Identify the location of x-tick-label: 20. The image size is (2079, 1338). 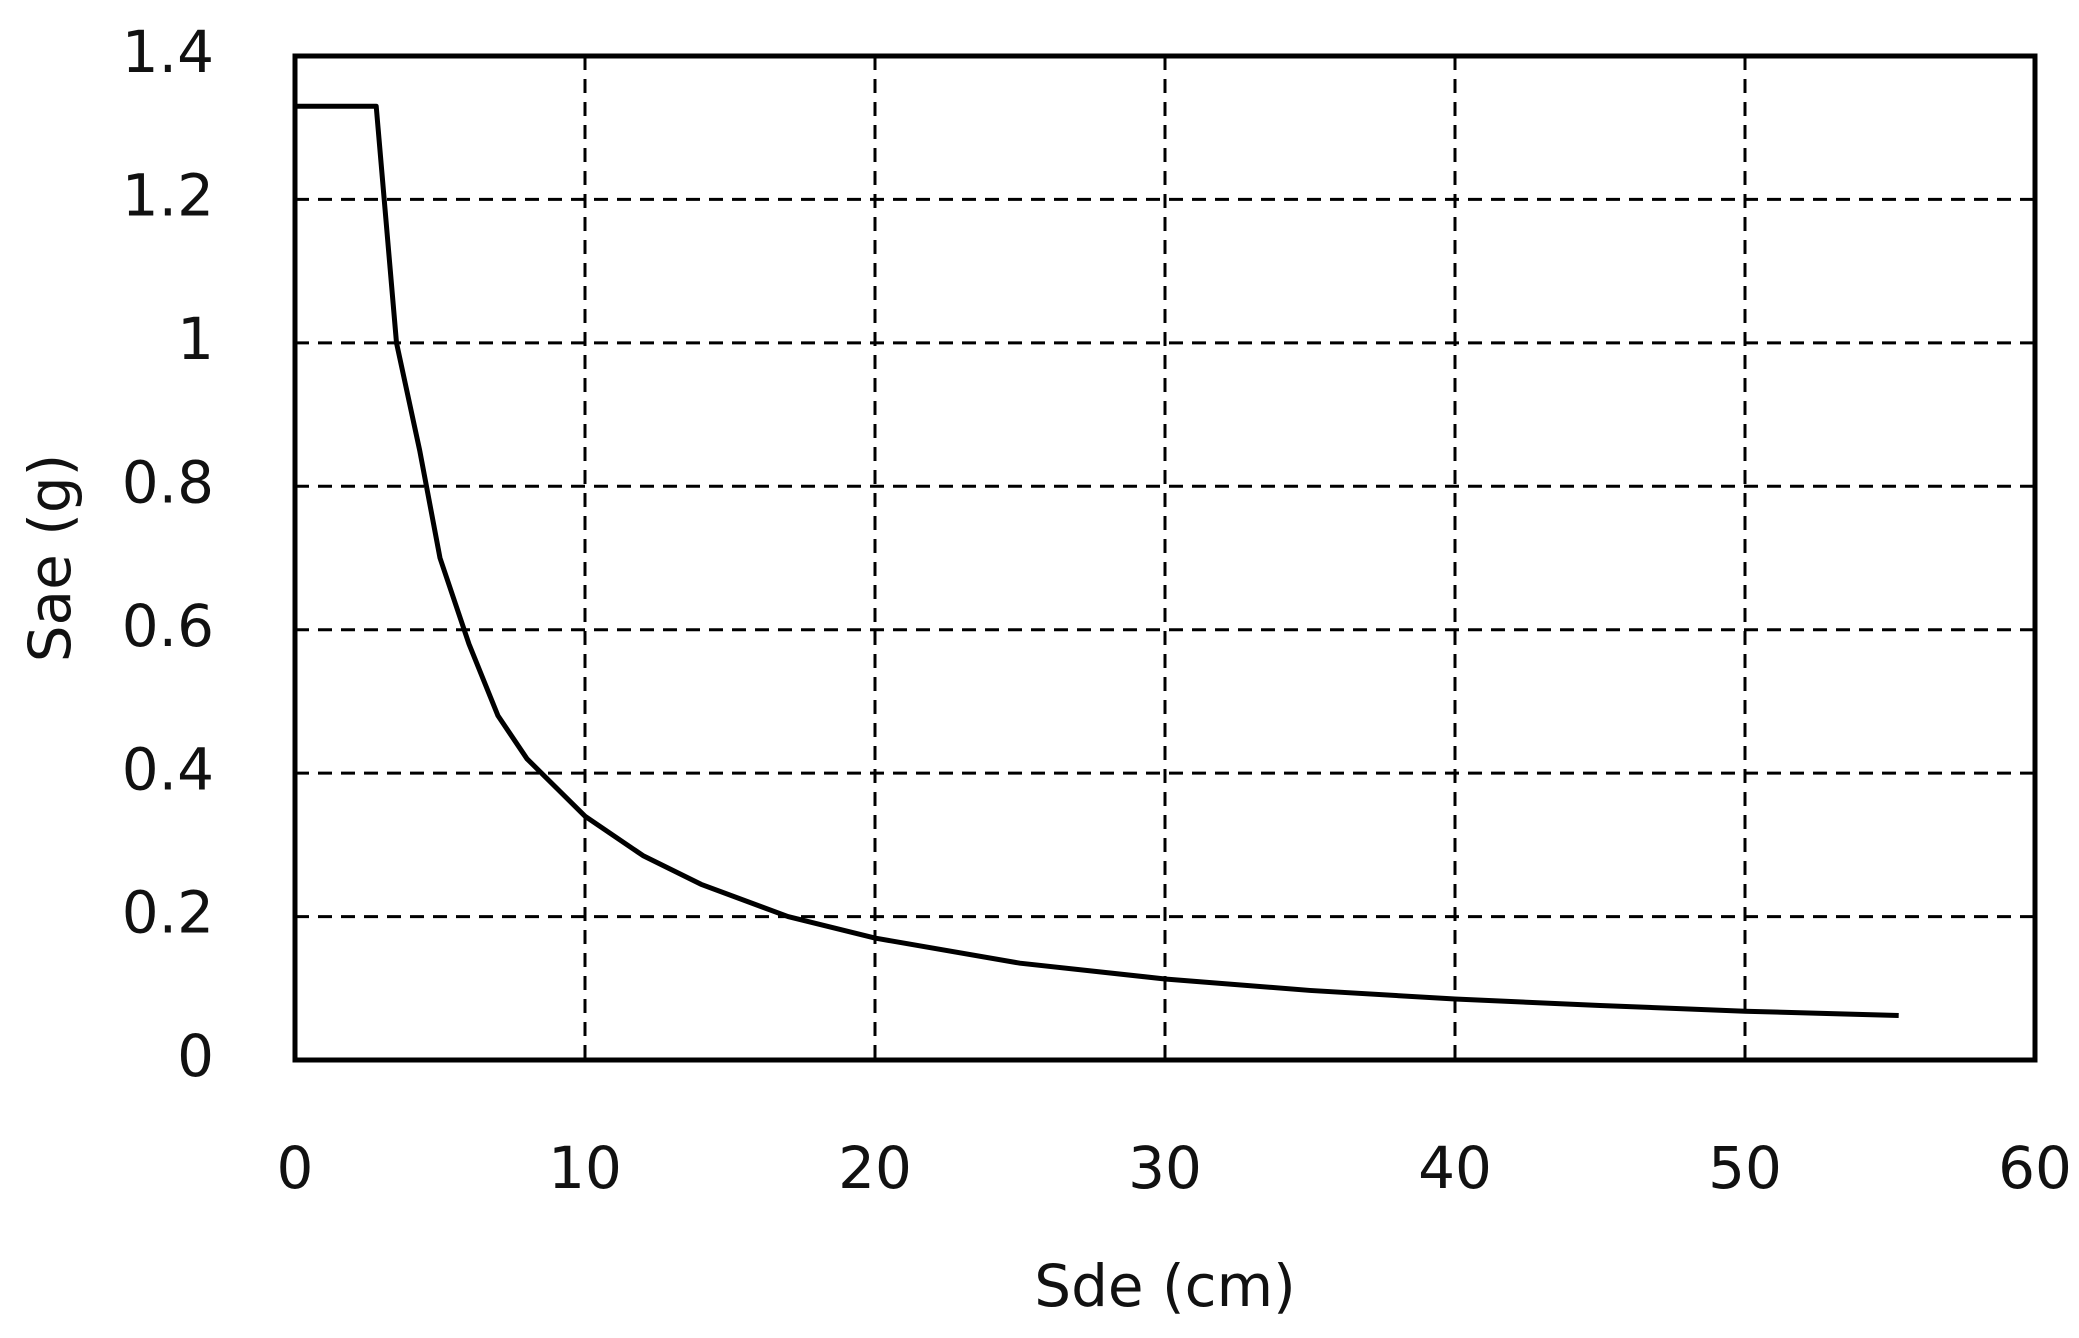
(875, 1168).